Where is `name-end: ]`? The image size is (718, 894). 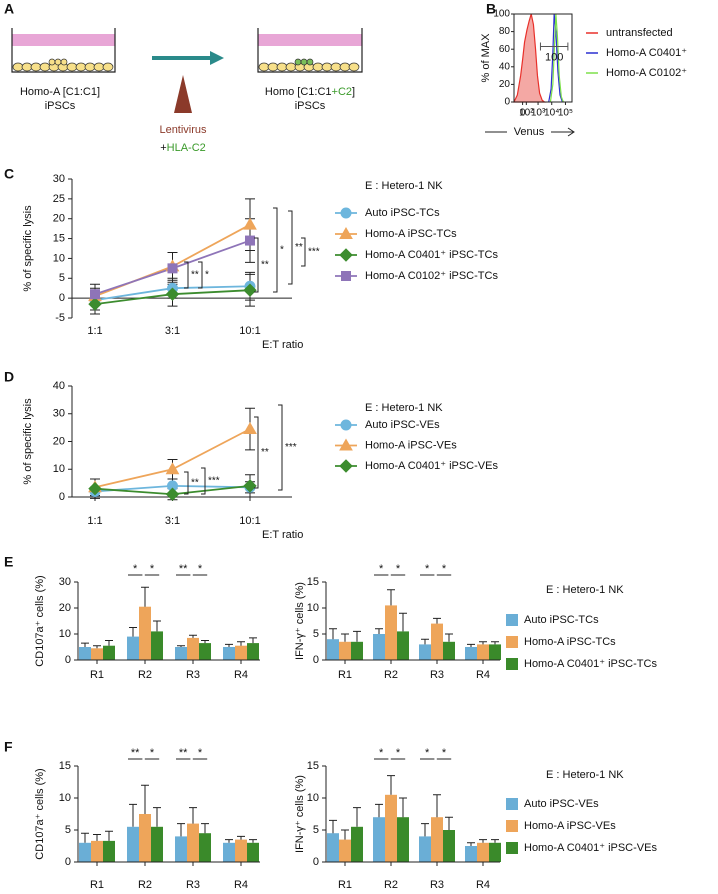
name-end: ] is located at coordinates (353, 92).